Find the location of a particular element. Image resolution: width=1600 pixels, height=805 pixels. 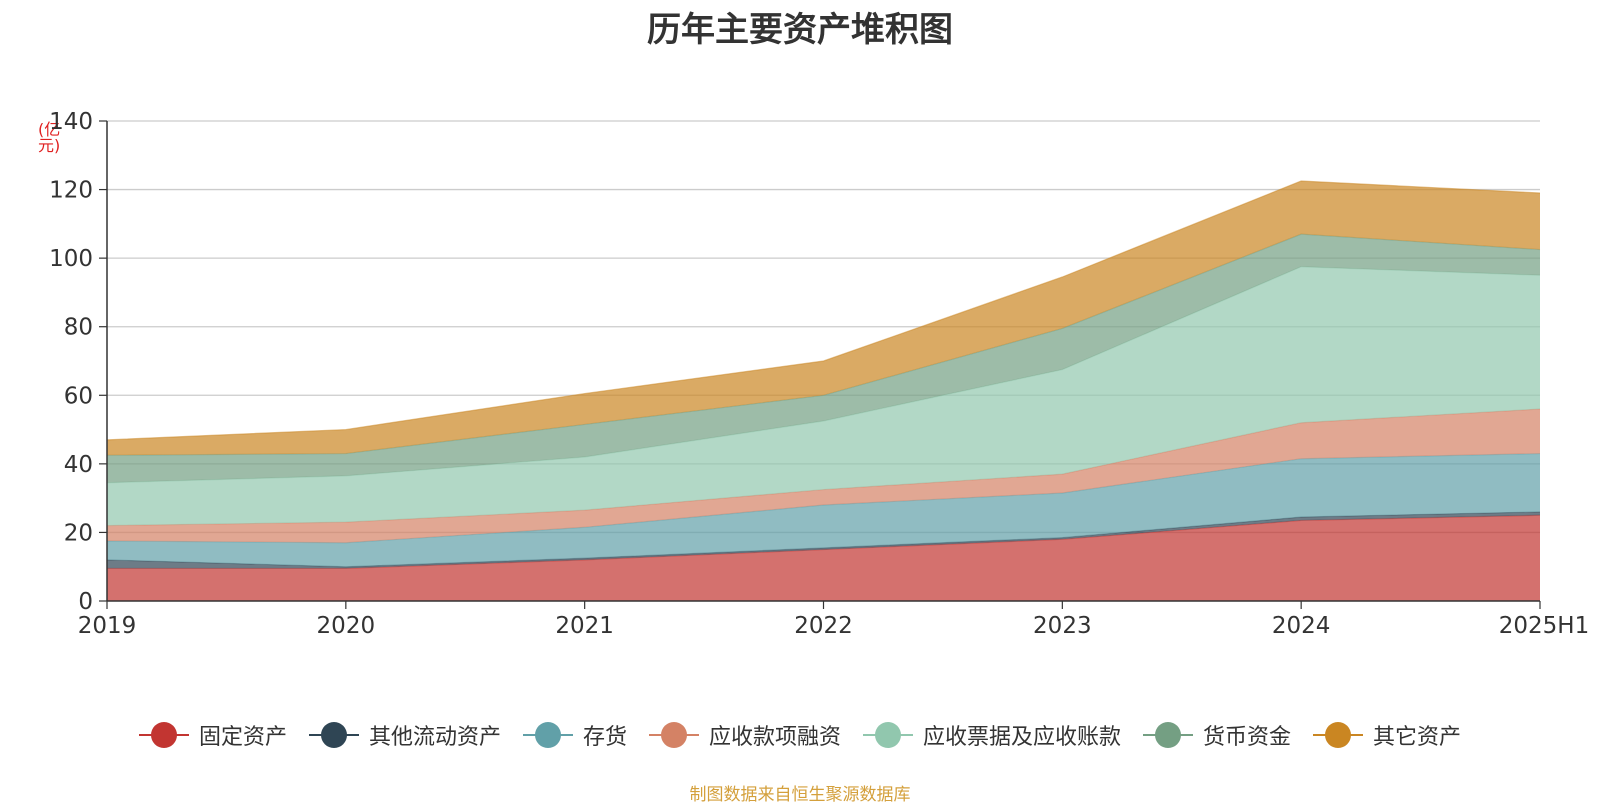

y-tick-label: 0 is located at coordinates (85, 602).